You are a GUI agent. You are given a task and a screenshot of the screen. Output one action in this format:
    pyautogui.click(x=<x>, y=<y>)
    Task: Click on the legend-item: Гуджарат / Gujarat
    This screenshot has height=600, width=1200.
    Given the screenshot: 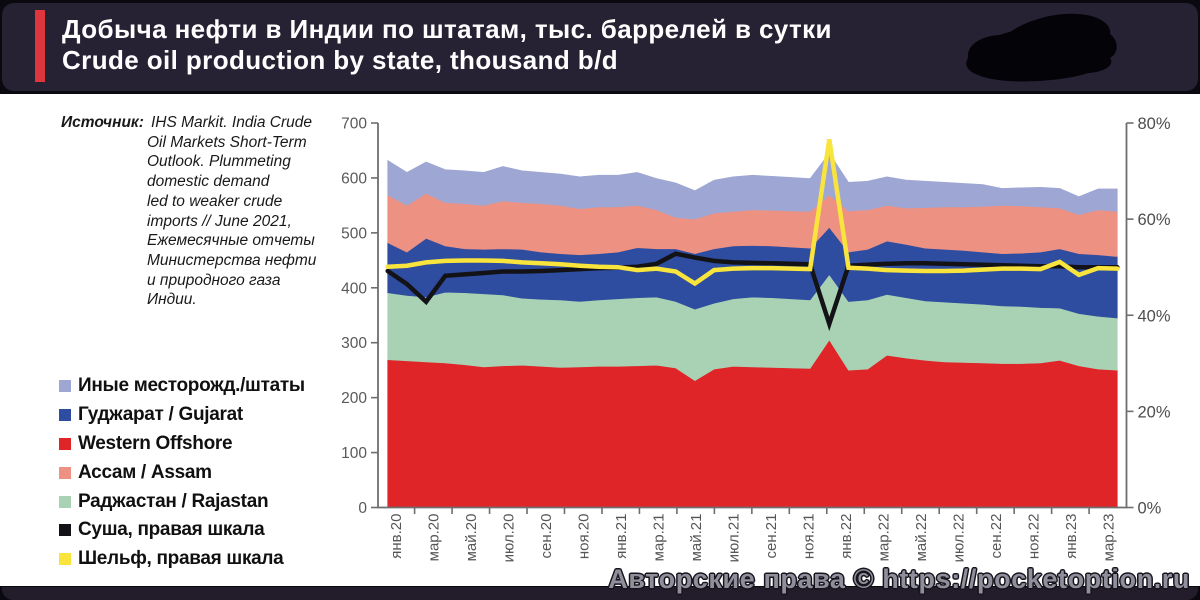 What is the action you would take?
    pyautogui.click(x=182, y=415)
    